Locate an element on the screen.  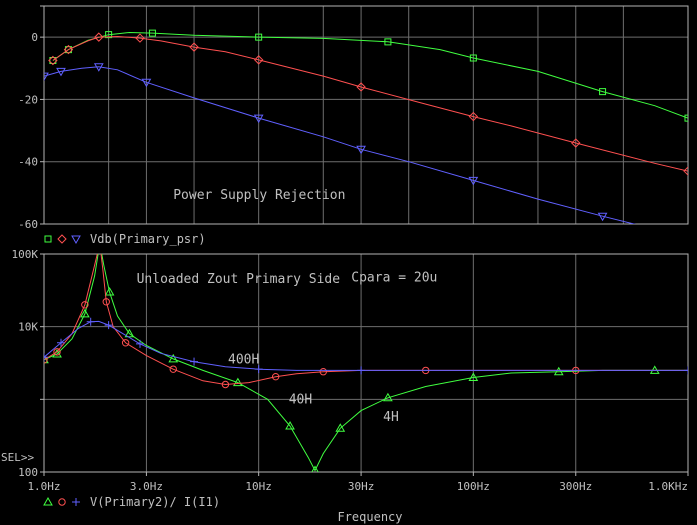
x-tick-label: 3.0Hz is located at coordinates (146, 486).